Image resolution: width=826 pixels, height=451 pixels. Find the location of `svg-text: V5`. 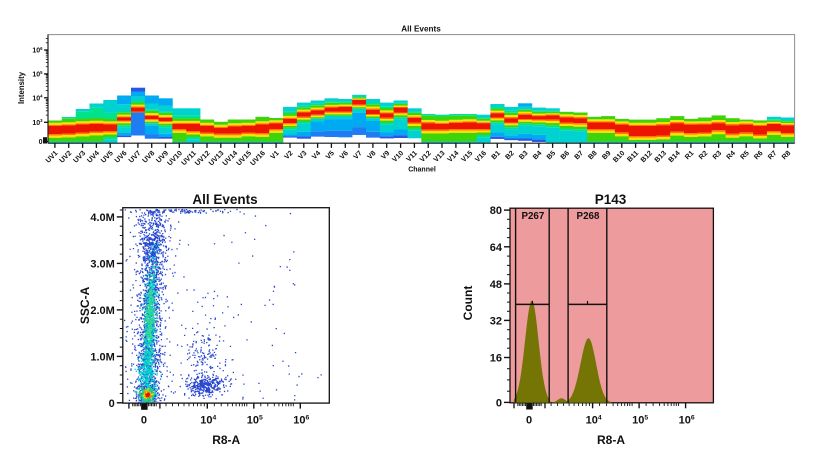

svg-text: V5 is located at coordinates (330, 155).